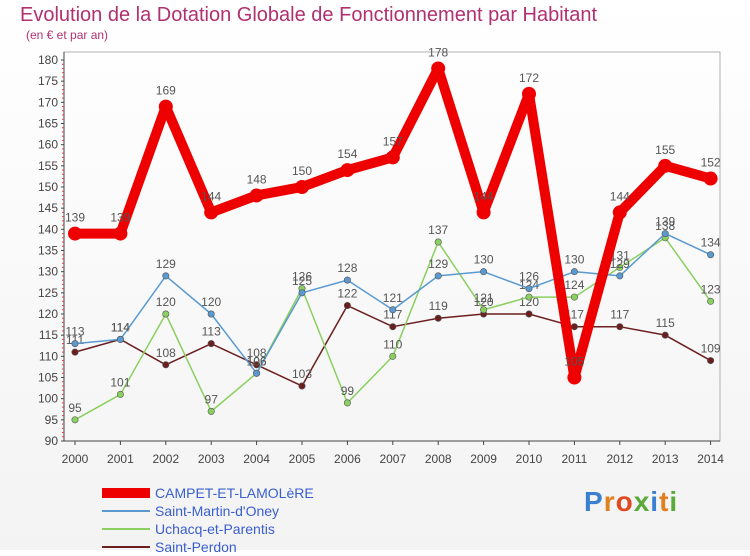 The height and width of the screenshot is (556, 750). What do you see at coordinates (48, 399) in the screenshot?
I see `y-tick-label: 100` at bounding box center [48, 399].